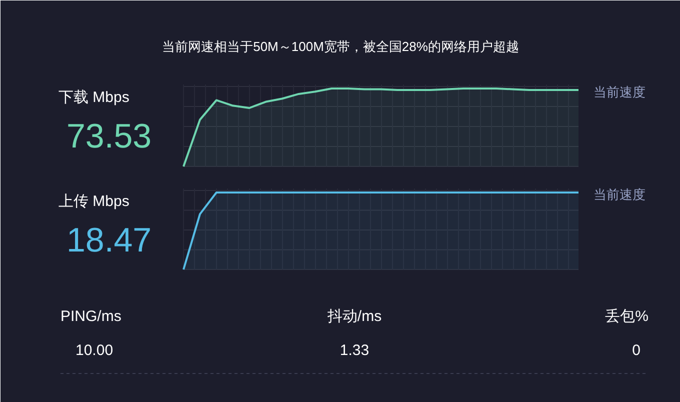 Image resolution: width=680 pixels, height=402 pixels. I want to click on text: 抖动/ms, so click(354, 316).